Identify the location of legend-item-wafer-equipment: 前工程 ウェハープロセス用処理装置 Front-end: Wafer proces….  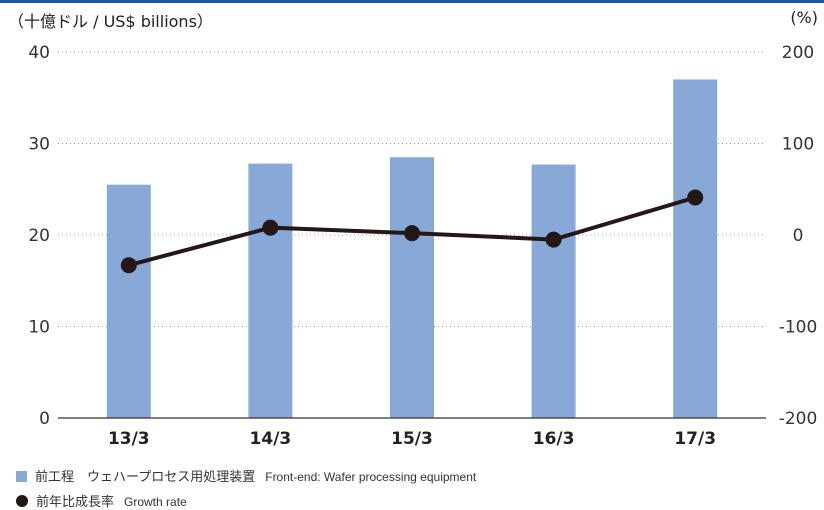
(246, 475).